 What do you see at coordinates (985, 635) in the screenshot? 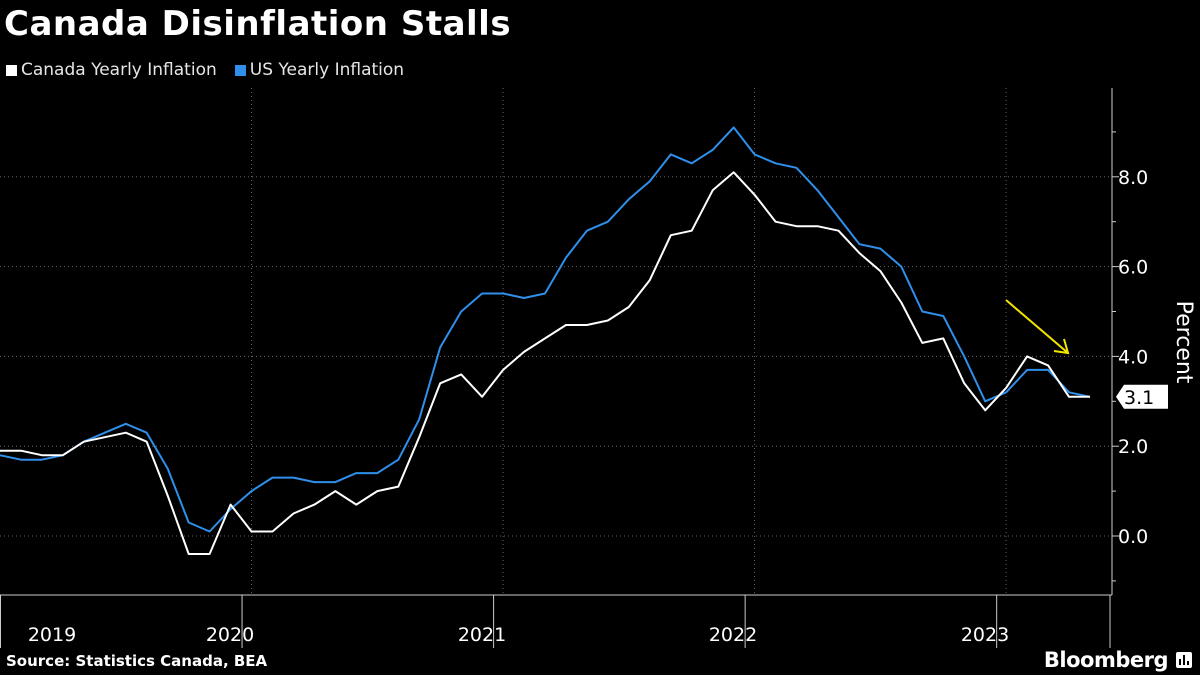
I see `x-year-label: 2023` at bounding box center [985, 635].